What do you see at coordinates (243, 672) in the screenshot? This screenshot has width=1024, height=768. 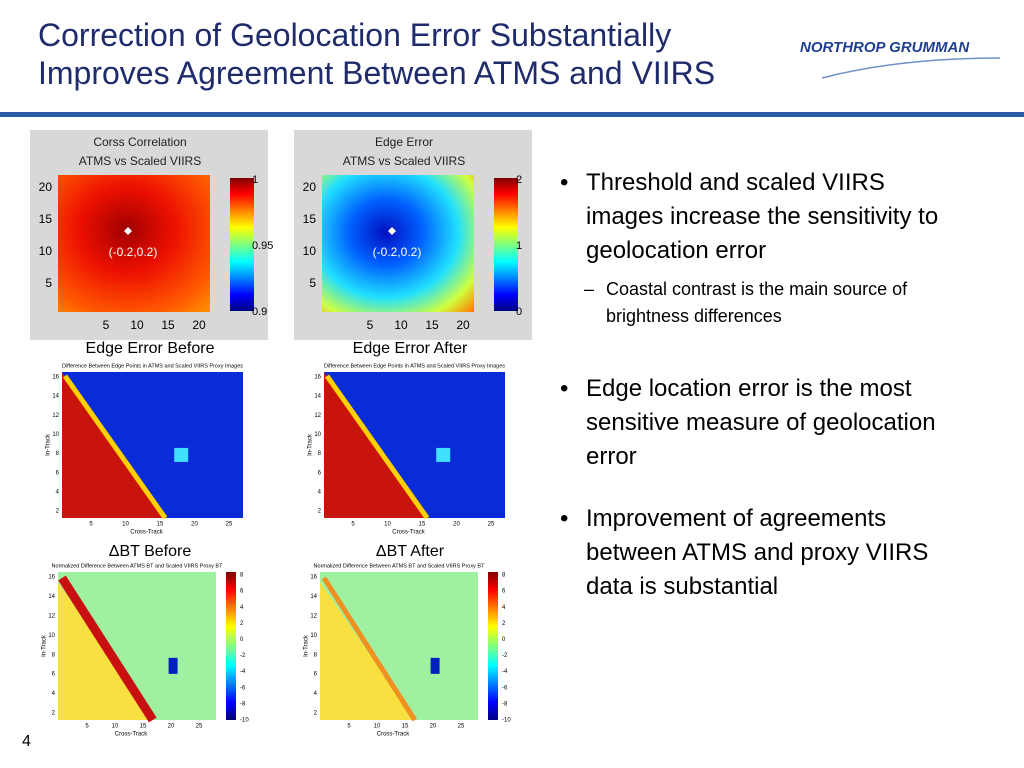 I see `label: -4` at bounding box center [243, 672].